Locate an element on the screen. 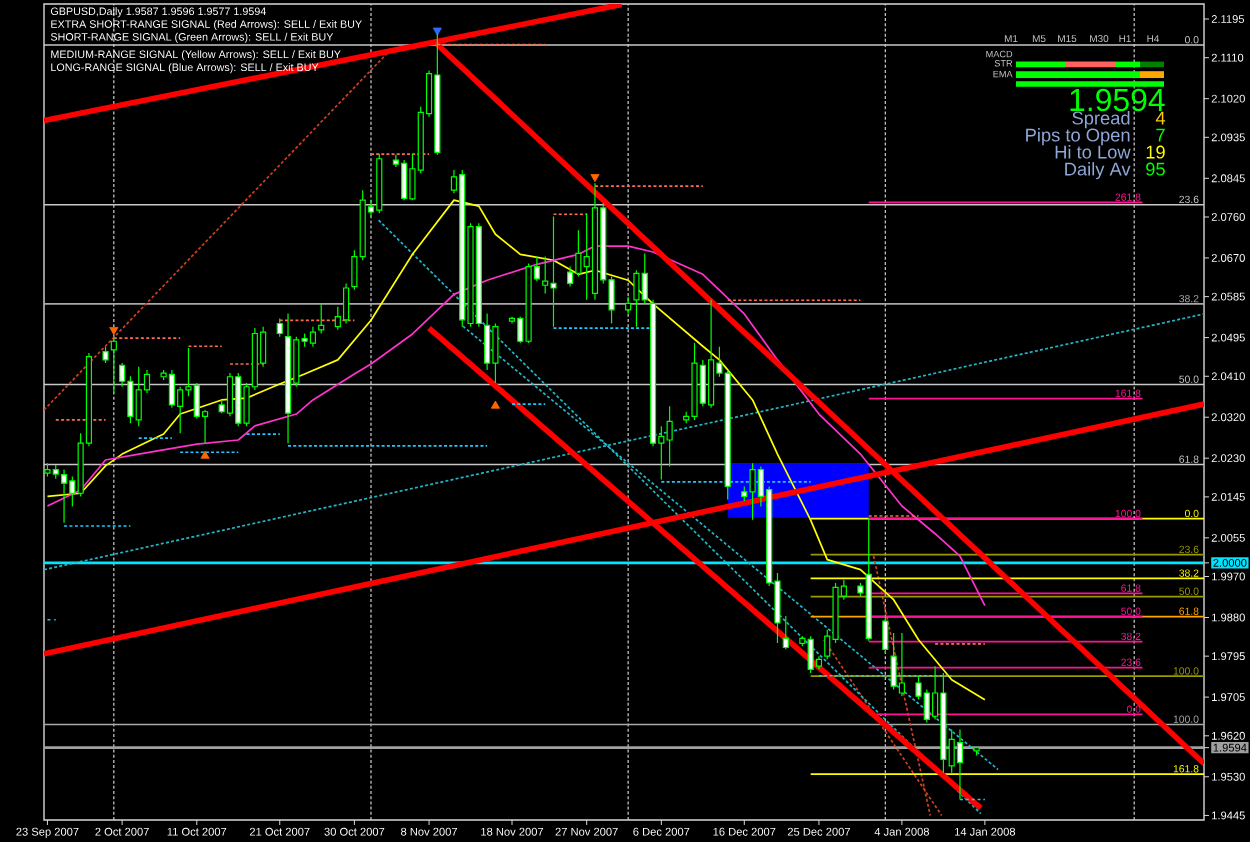  annotation: 95 is located at coordinates (1155, 169).